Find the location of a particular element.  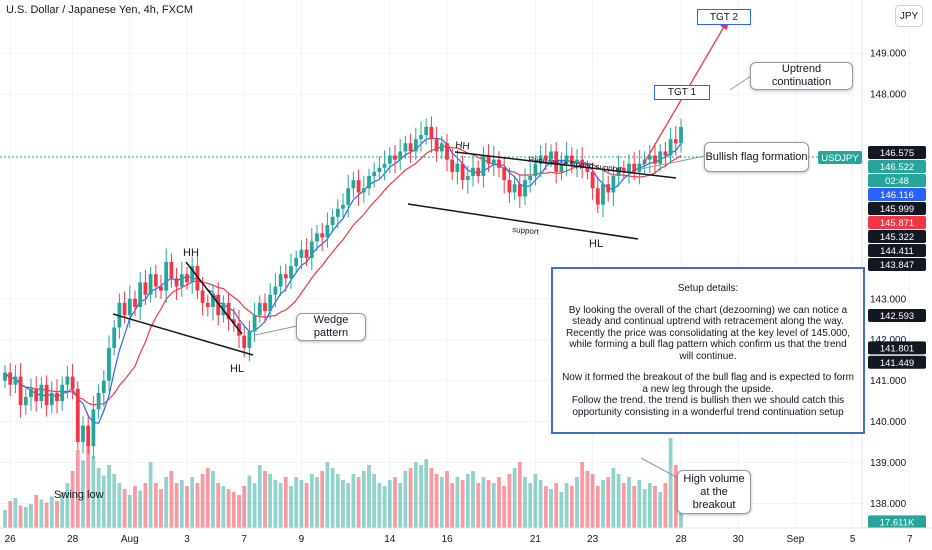

time-tick-label: 7 is located at coordinates (910, 539).